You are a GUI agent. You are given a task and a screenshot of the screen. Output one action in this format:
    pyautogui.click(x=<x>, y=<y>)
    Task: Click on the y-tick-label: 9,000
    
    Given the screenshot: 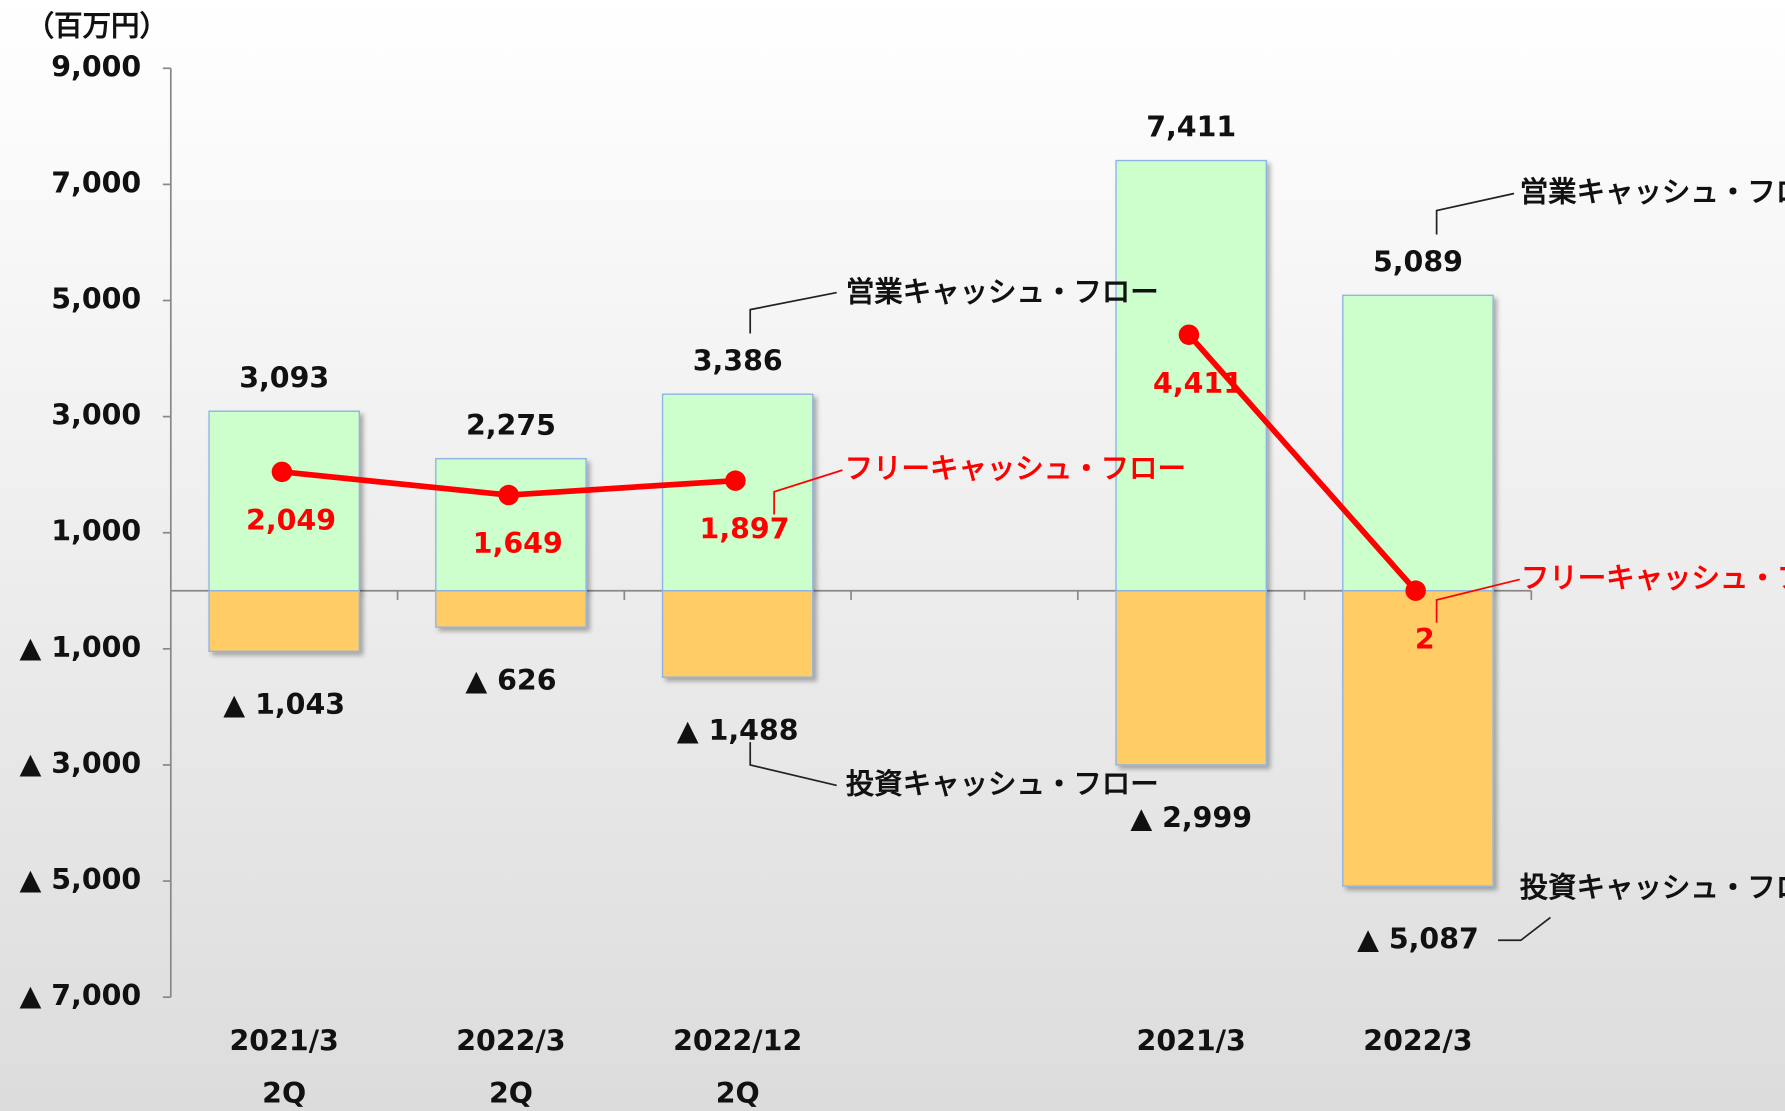 What is the action you would take?
    pyautogui.click(x=96, y=66)
    